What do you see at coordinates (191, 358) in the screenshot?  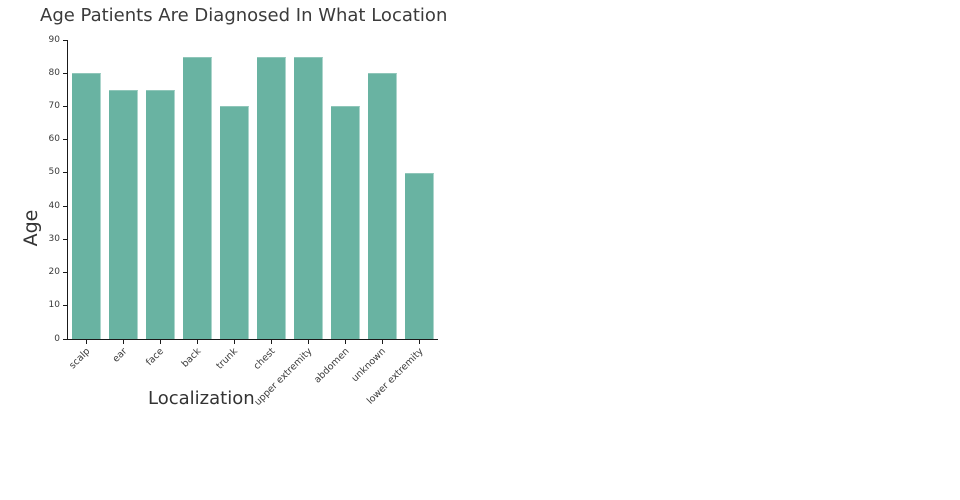 I see `x-tick-label: back` at bounding box center [191, 358].